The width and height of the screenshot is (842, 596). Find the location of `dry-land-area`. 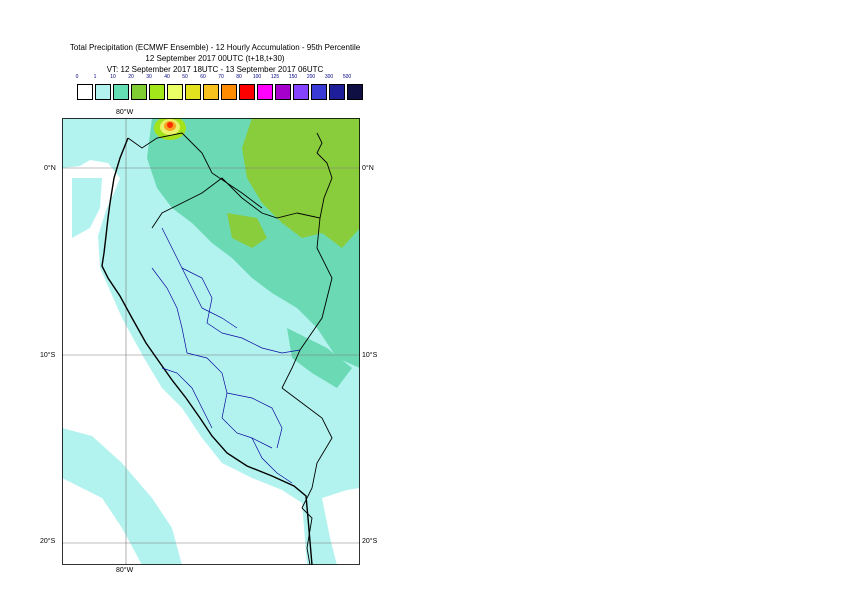

dry-land-area is located at coordinates (341, 526).